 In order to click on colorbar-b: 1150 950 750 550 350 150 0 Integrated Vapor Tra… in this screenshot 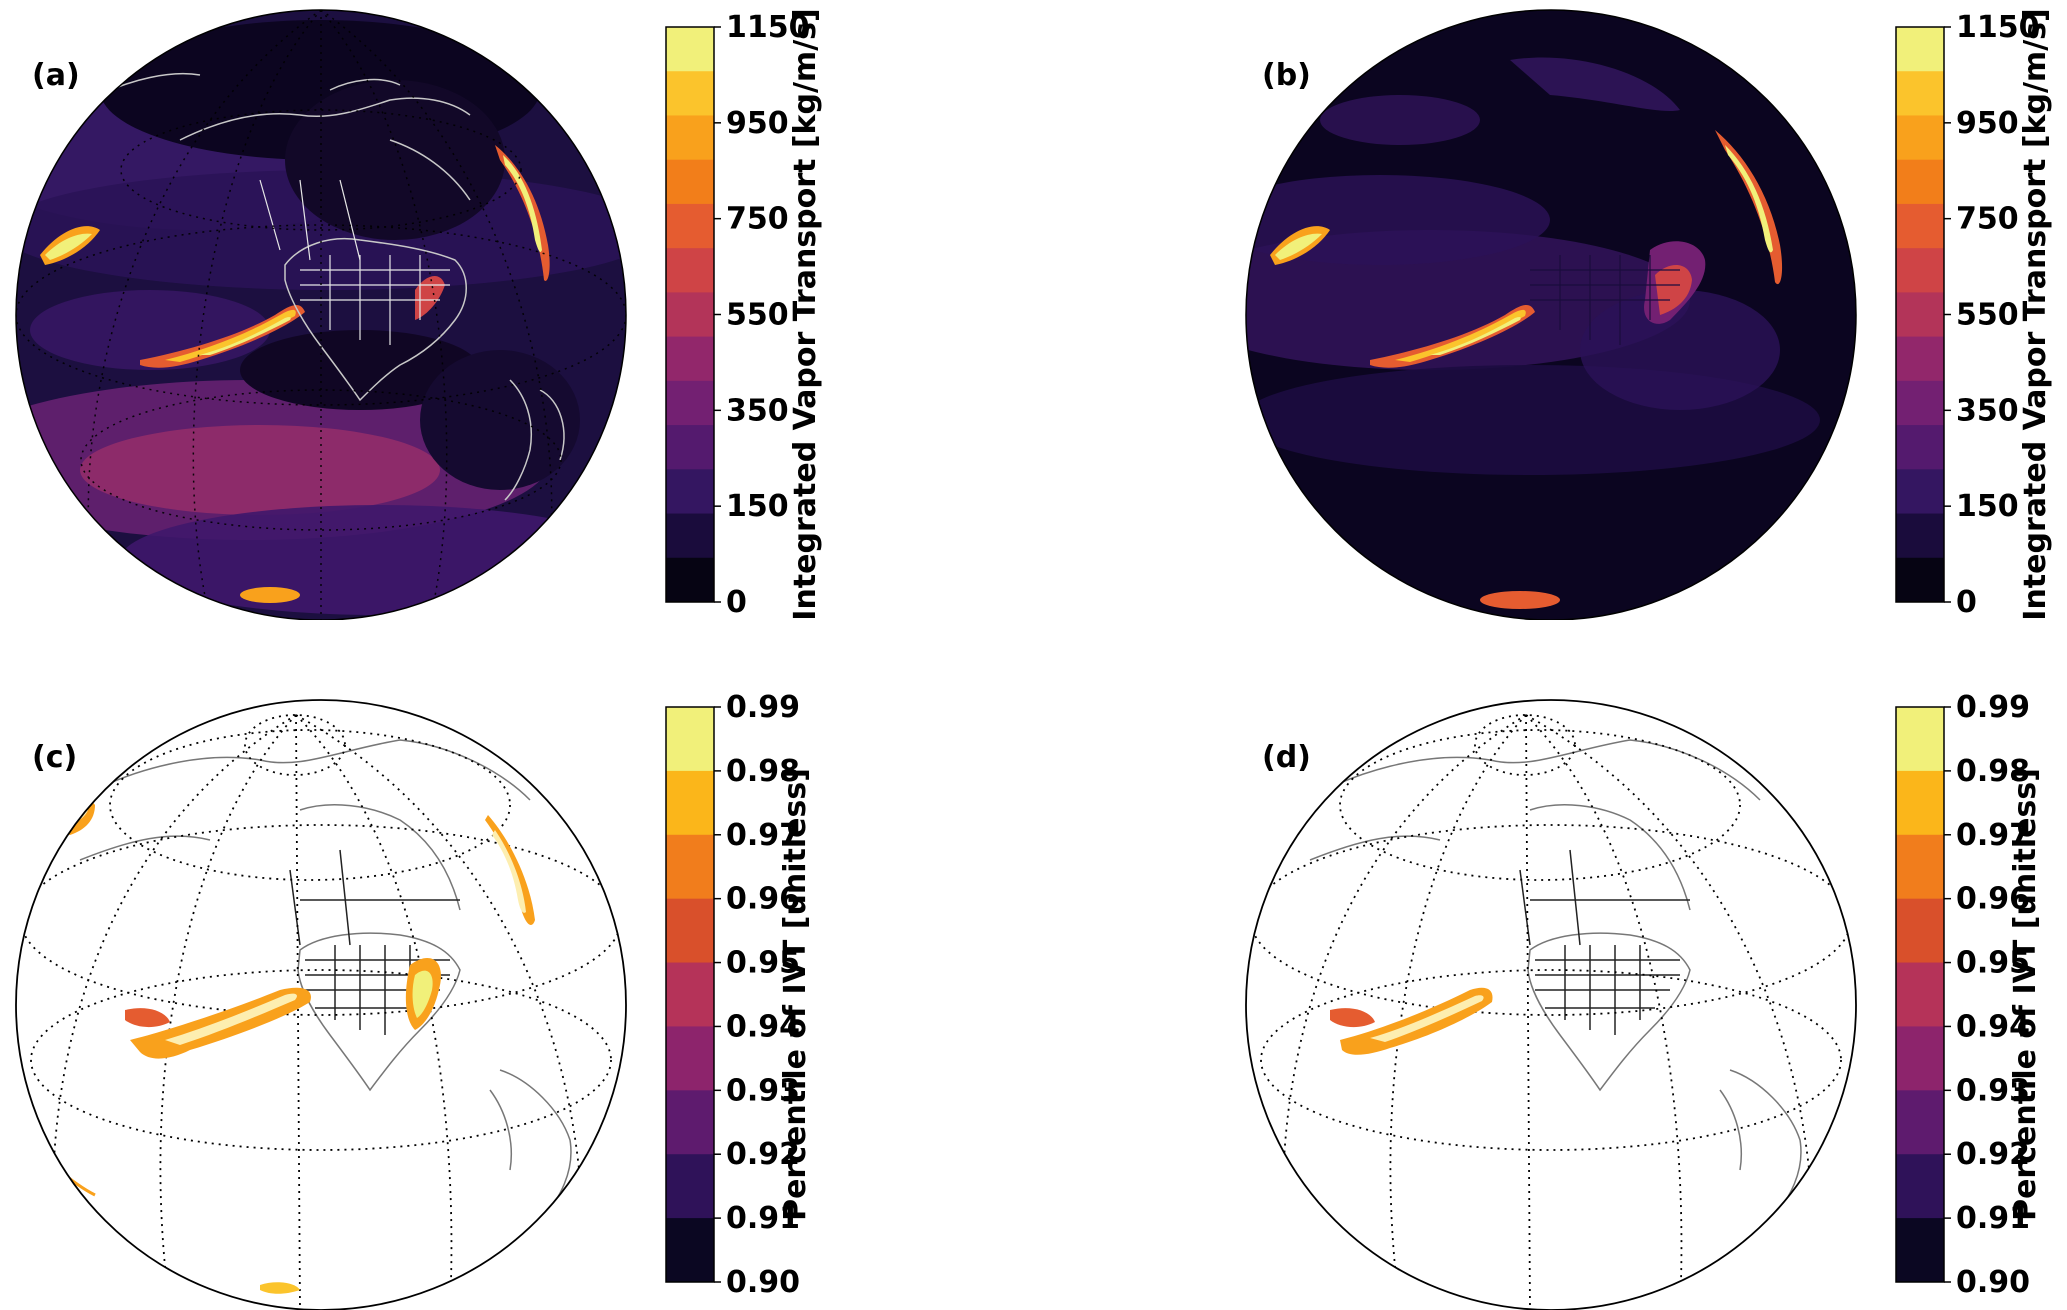, I will do `click(1974, 314)`.